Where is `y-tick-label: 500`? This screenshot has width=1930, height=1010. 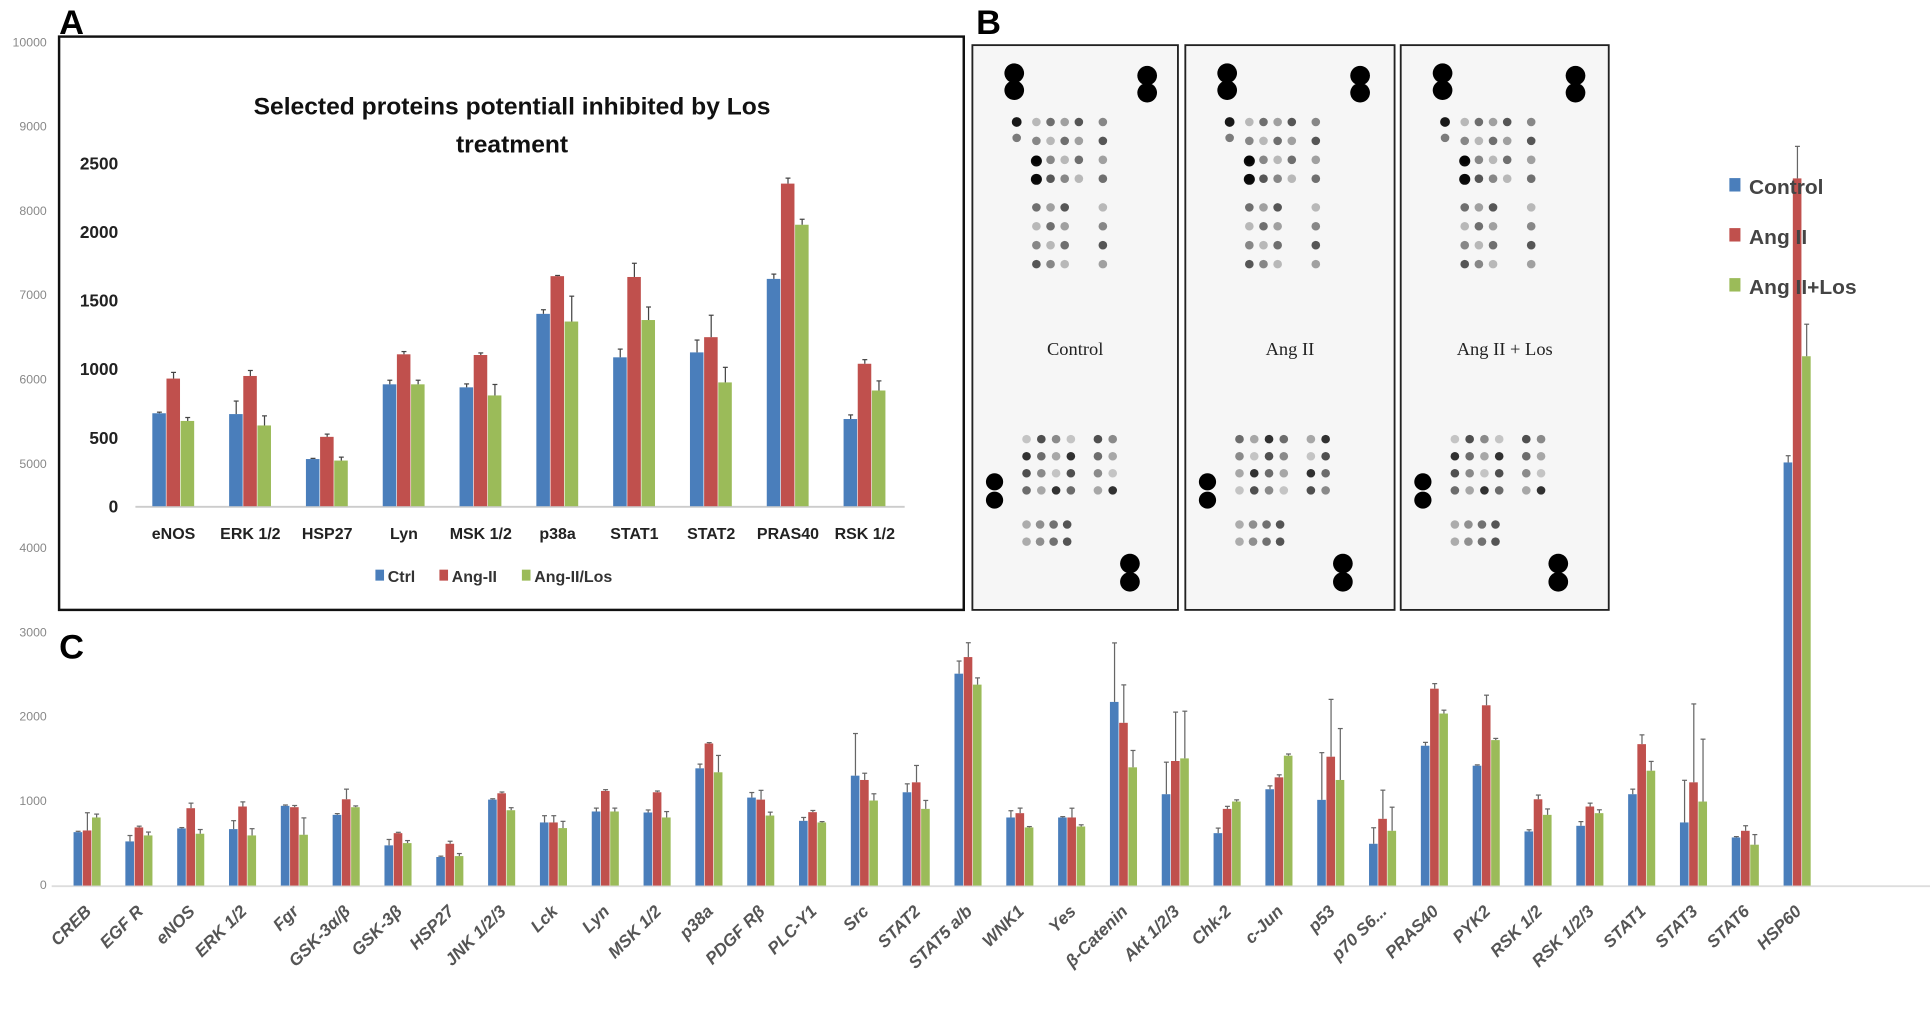
y-tick-label: 500 is located at coordinates (103, 438).